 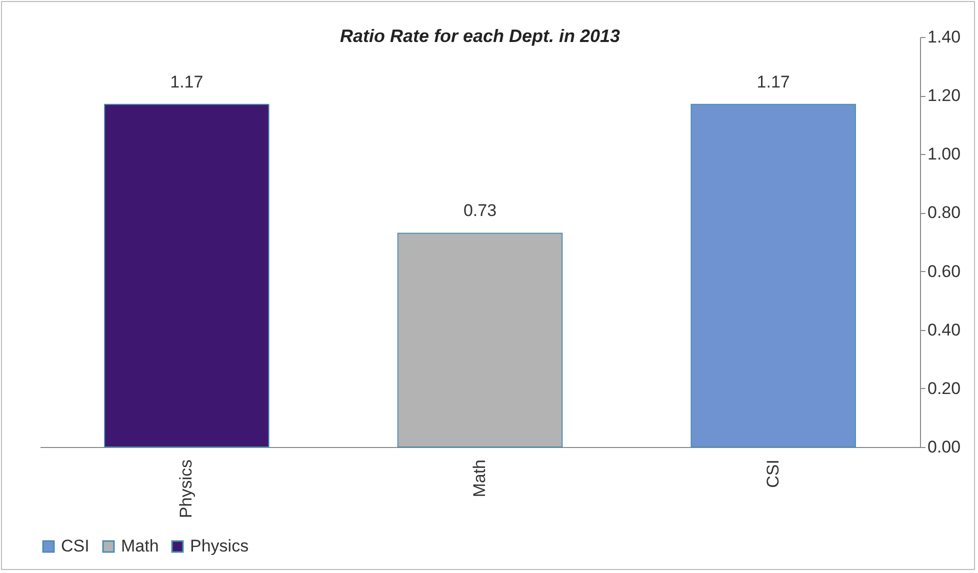 What do you see at coordinates (944, 37) in the screenshot?
I see `y-tick-label: 1.40` at bounding box center [944, 37].